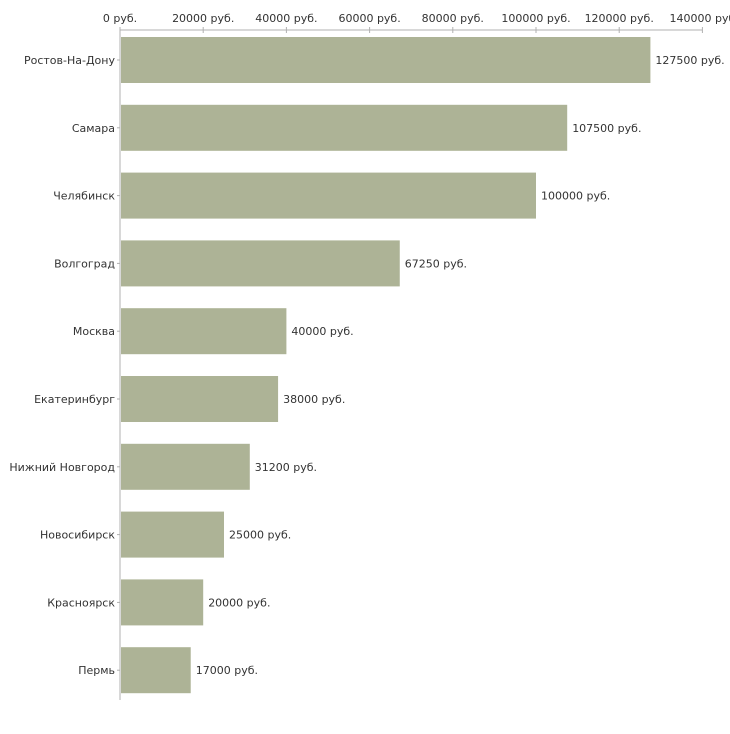  What do you see at coordinates (62, 467) in the screenshot?
I see `category-label: Нижний Новгород` at bounding box center [62, 467].